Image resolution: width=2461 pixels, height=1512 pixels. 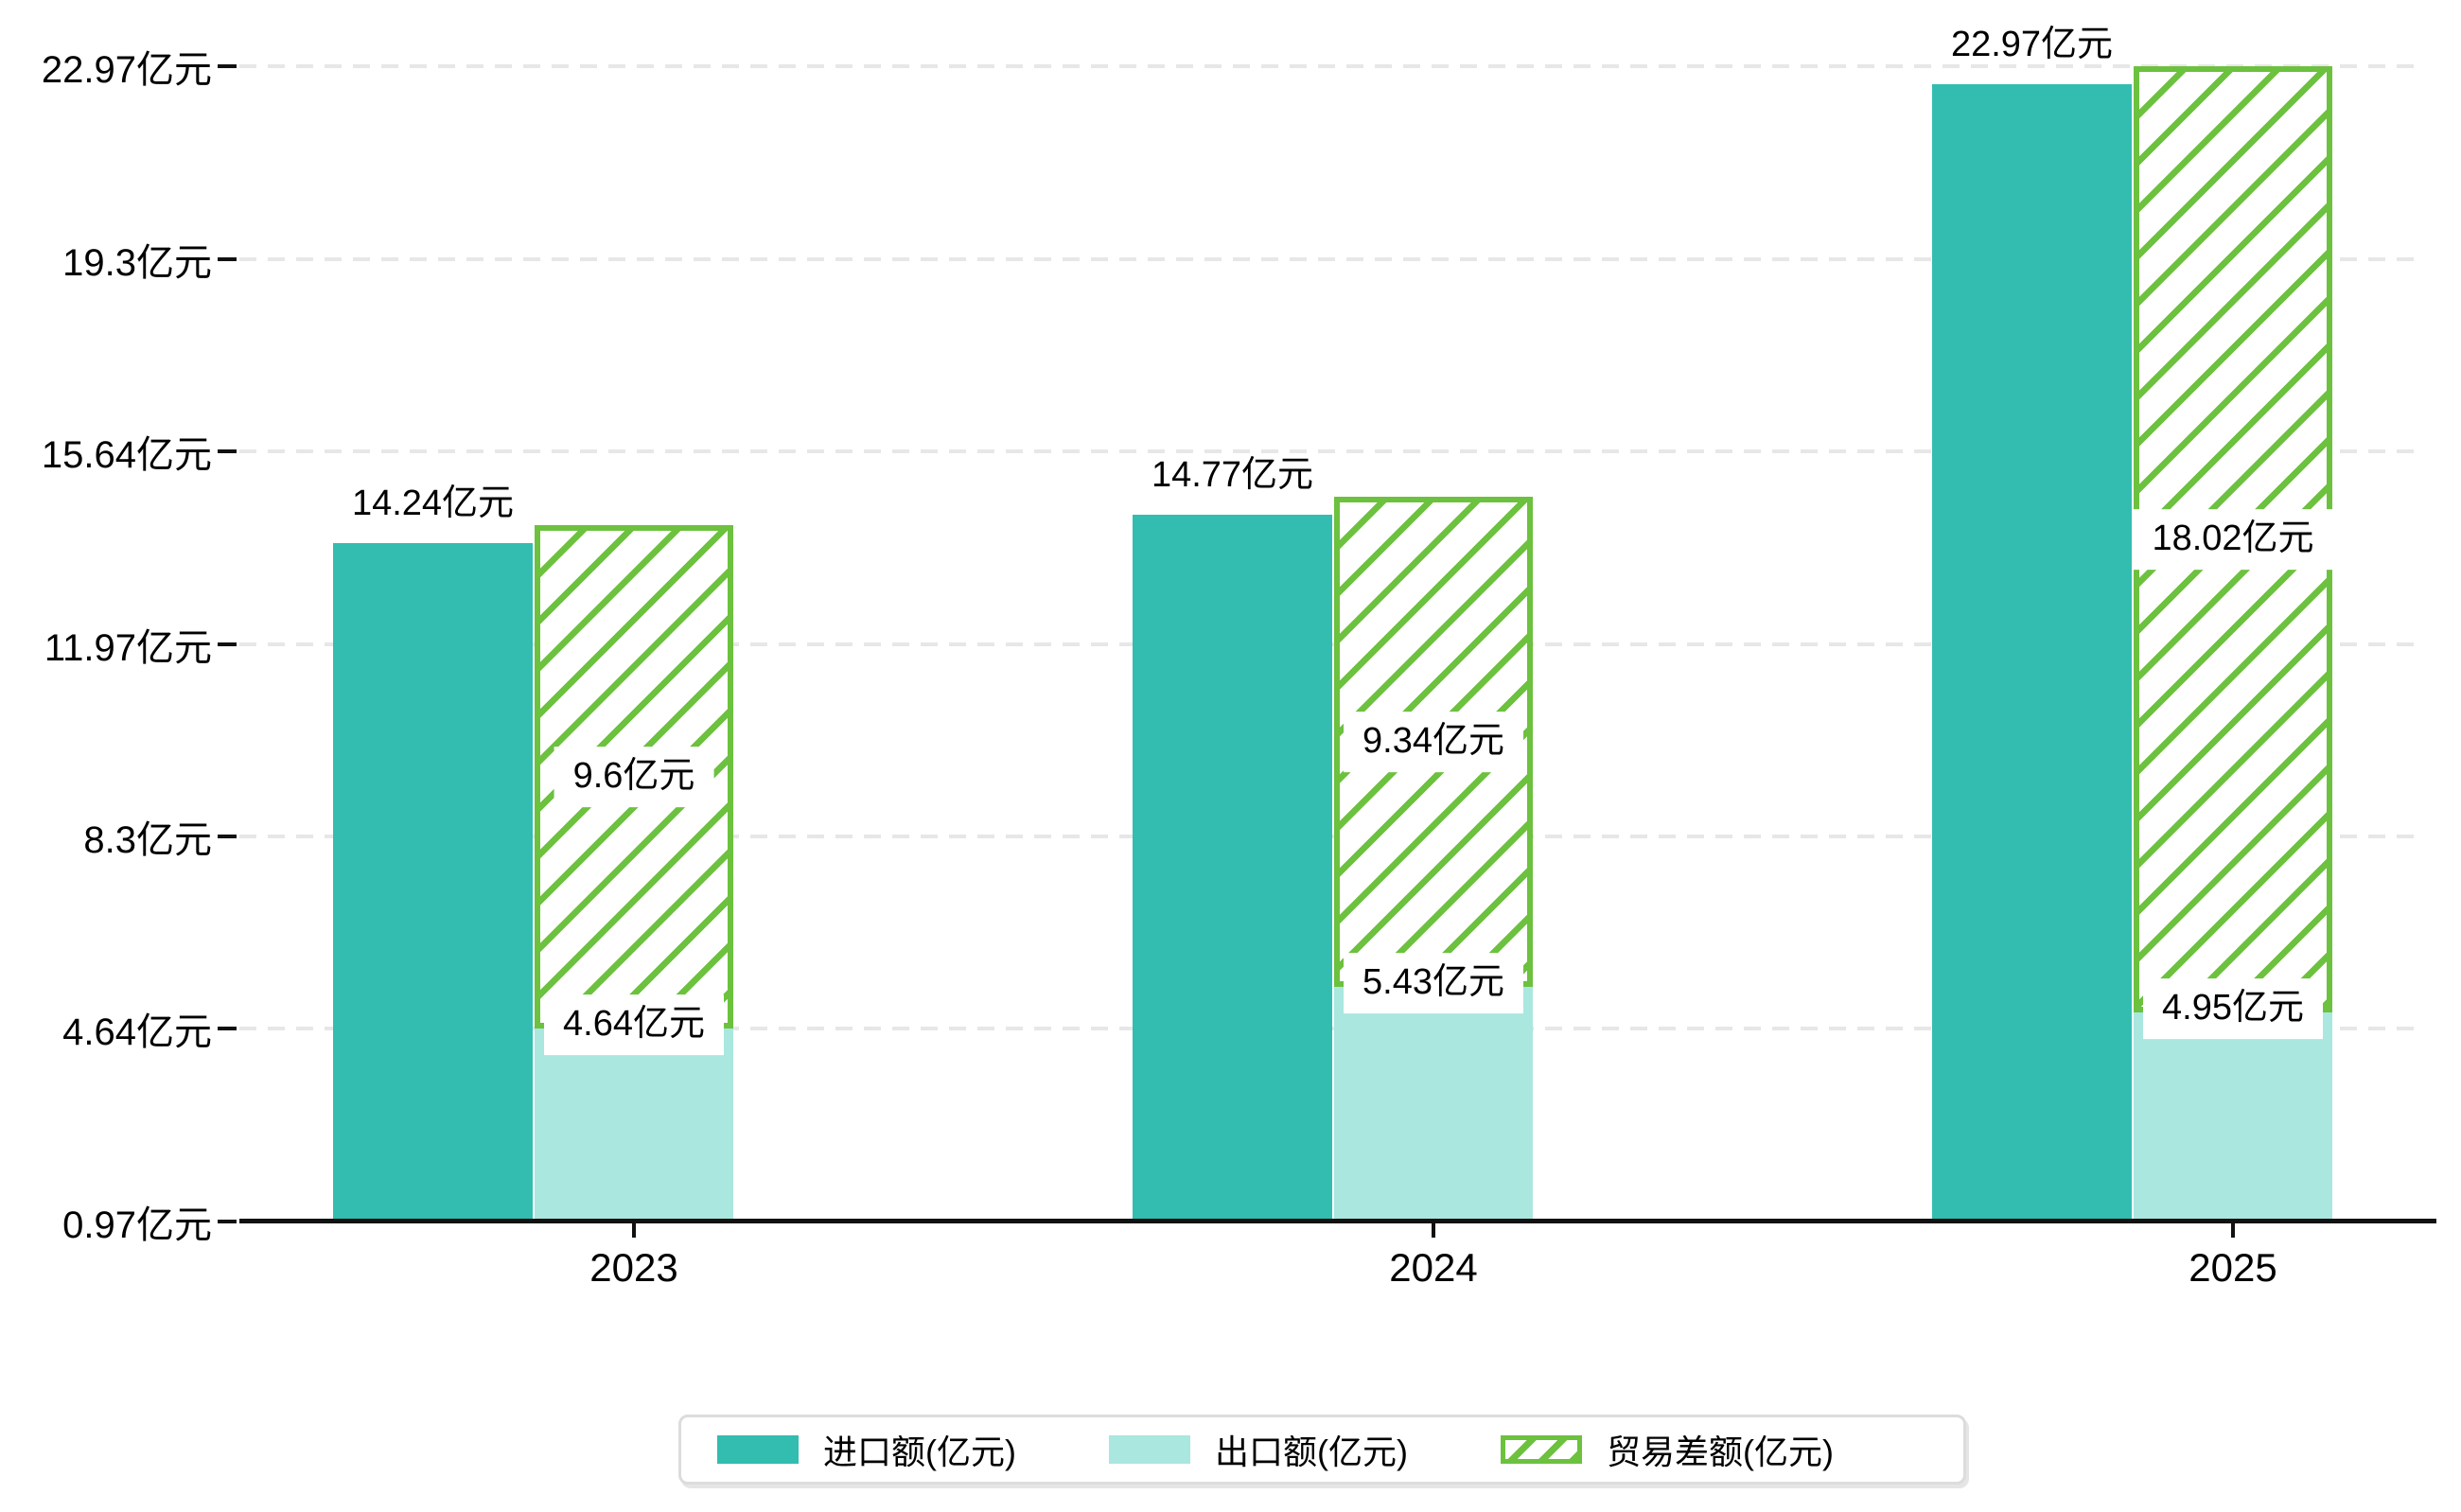 What do you see at coordinates (1433, 1267) in the screenshot?
I see `x-axis-category-label: 2024` at bounding box center [1433, 1267].